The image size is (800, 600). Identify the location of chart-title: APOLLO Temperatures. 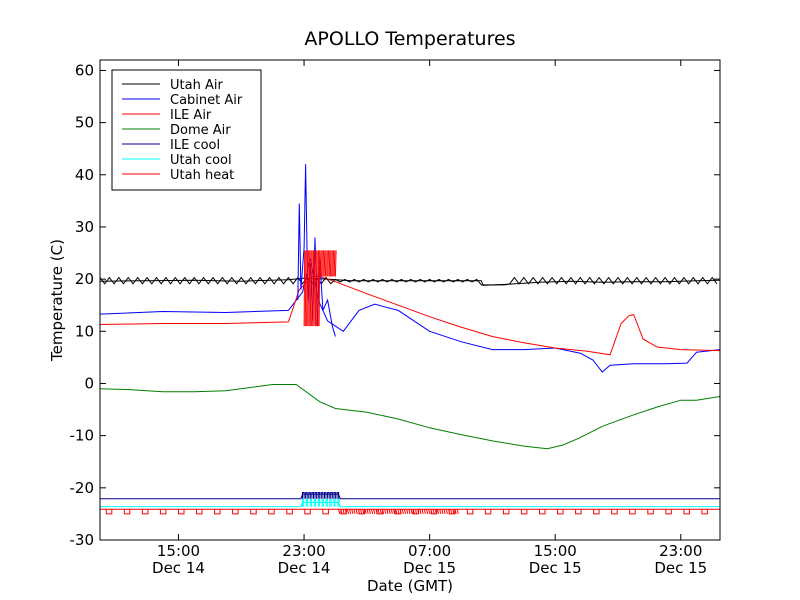
(409, 39).